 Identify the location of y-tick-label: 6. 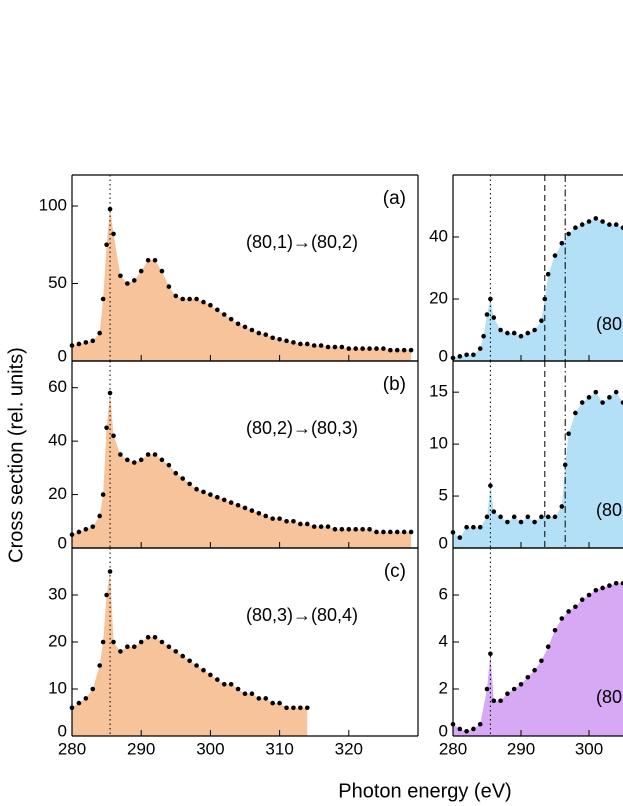
(443, 593).